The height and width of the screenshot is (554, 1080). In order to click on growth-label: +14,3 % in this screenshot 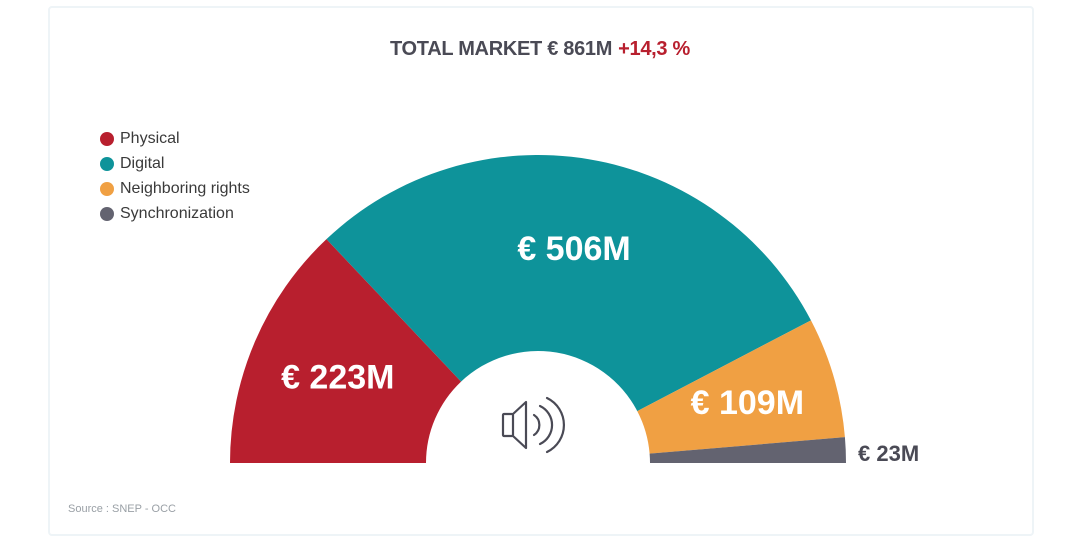, I will do `click(654, 49)`.